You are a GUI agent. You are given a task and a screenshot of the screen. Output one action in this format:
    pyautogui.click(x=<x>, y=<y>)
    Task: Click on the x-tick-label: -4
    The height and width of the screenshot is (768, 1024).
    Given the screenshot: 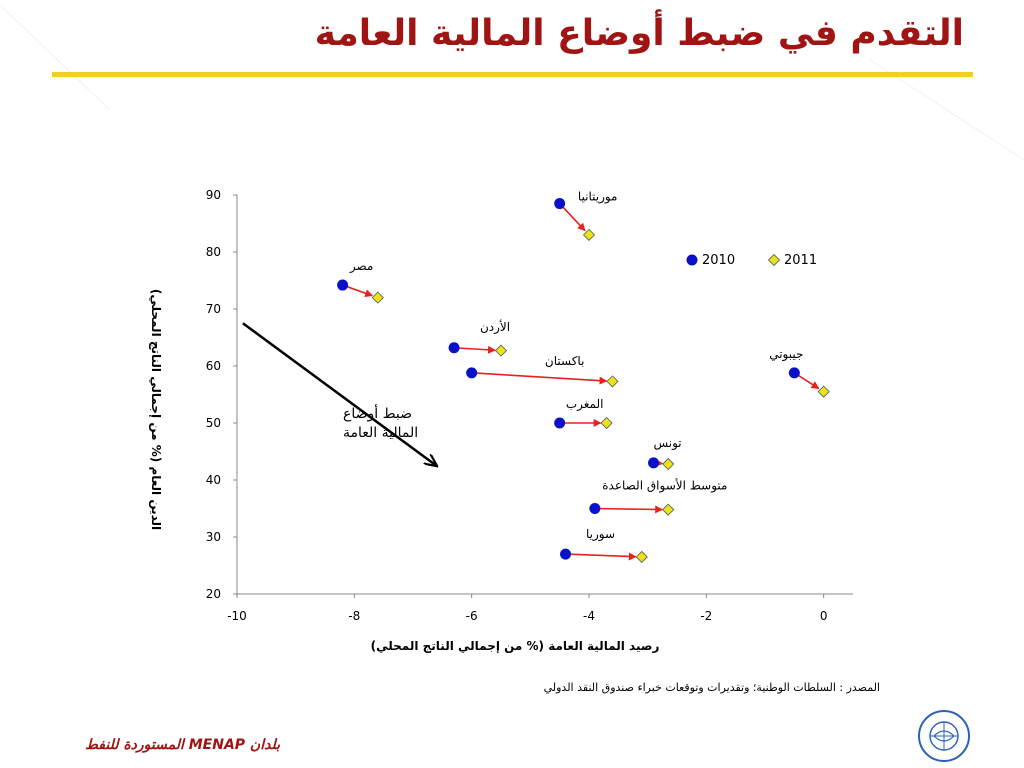 What is the action you would take?
    pyautogui.click(x=589, y=616)
    